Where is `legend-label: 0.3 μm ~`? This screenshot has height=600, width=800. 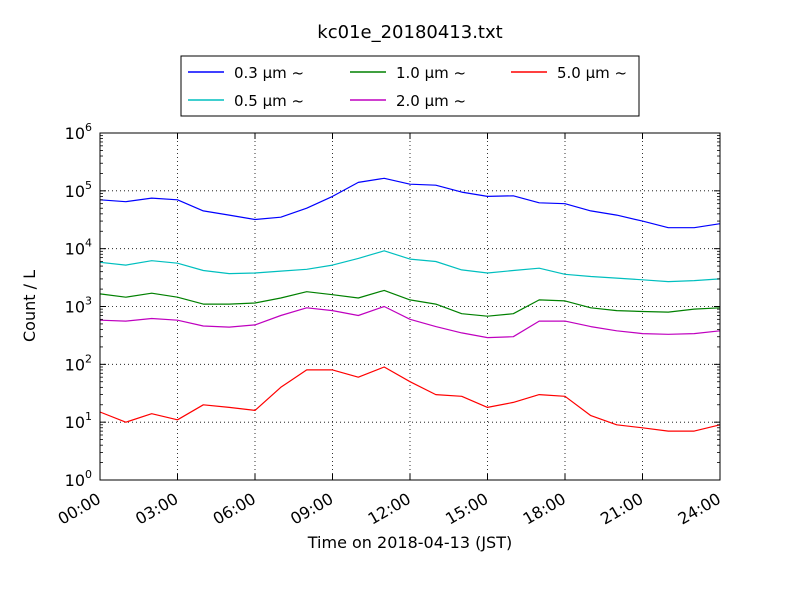
legend-label: 0.3 μm ~ is located at coordinates (269, 73).